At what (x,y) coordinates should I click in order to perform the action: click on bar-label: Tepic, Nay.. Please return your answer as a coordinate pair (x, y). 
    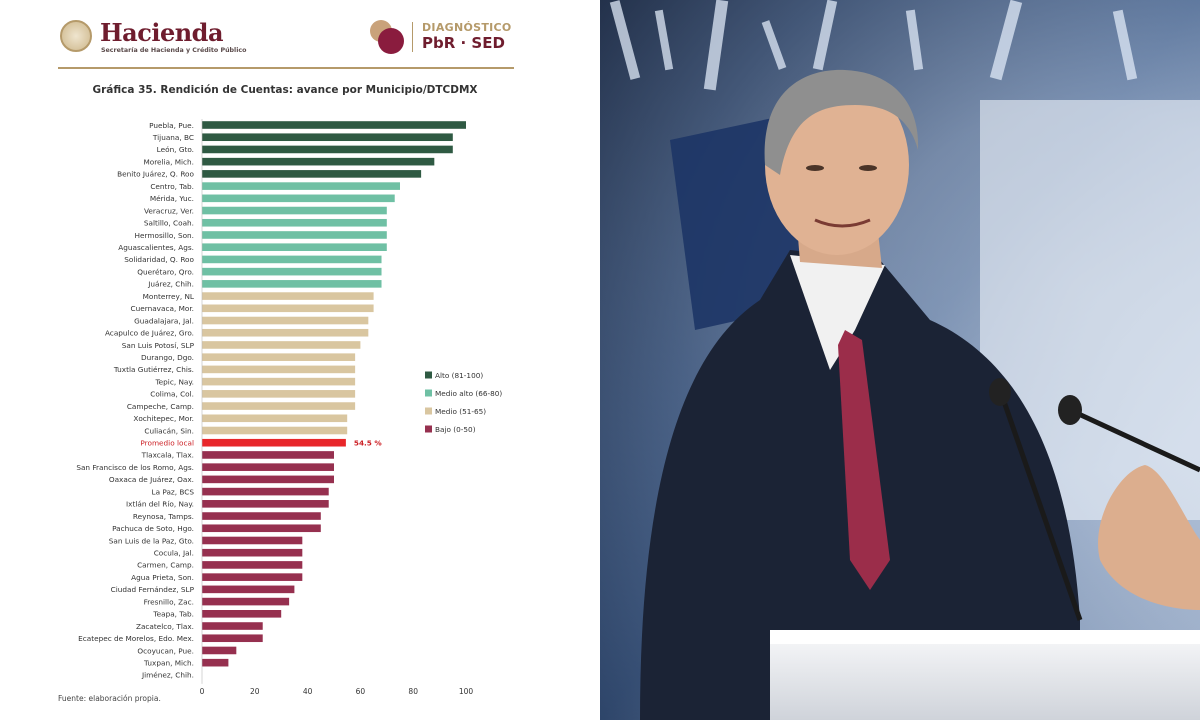
    Looking at the image, I should click on (174, 381).